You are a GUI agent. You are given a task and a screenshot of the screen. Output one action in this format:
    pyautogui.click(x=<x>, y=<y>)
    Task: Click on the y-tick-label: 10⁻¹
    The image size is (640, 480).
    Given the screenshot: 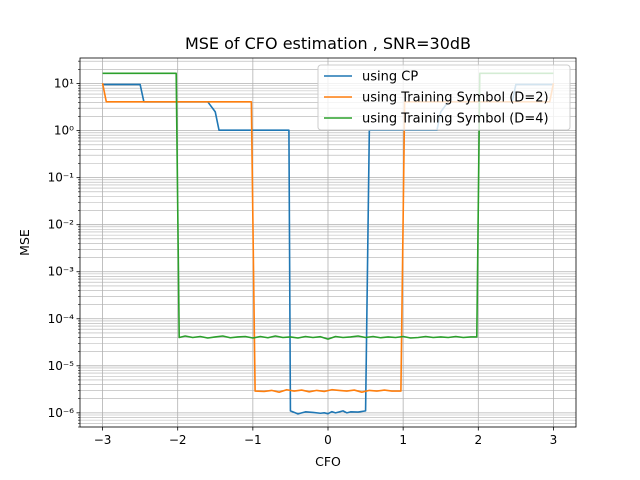 What is the action you would take?
    pyautogui.click(x=61, y=178)
    